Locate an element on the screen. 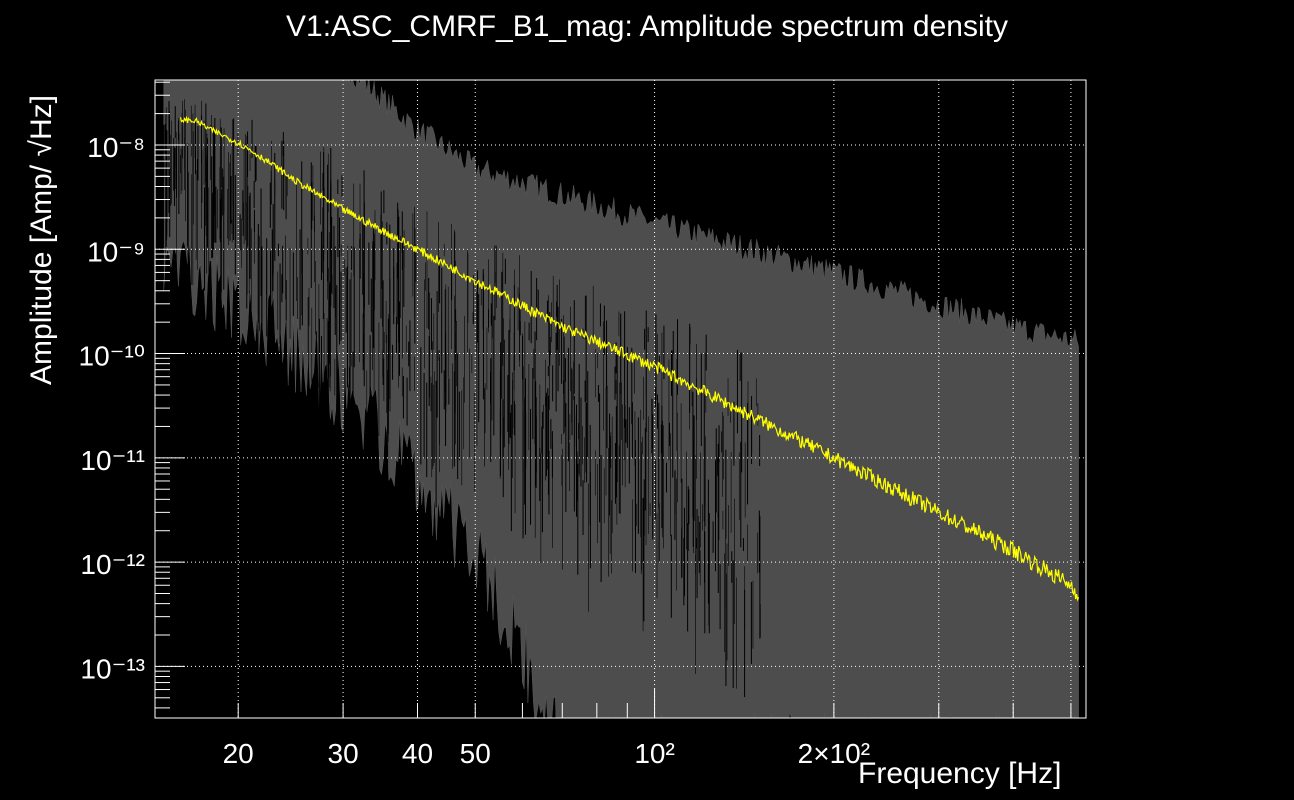 The width and height of the screenshot is (1294, 800). x-tick-label: 10² is located at coordinates (654, 753).